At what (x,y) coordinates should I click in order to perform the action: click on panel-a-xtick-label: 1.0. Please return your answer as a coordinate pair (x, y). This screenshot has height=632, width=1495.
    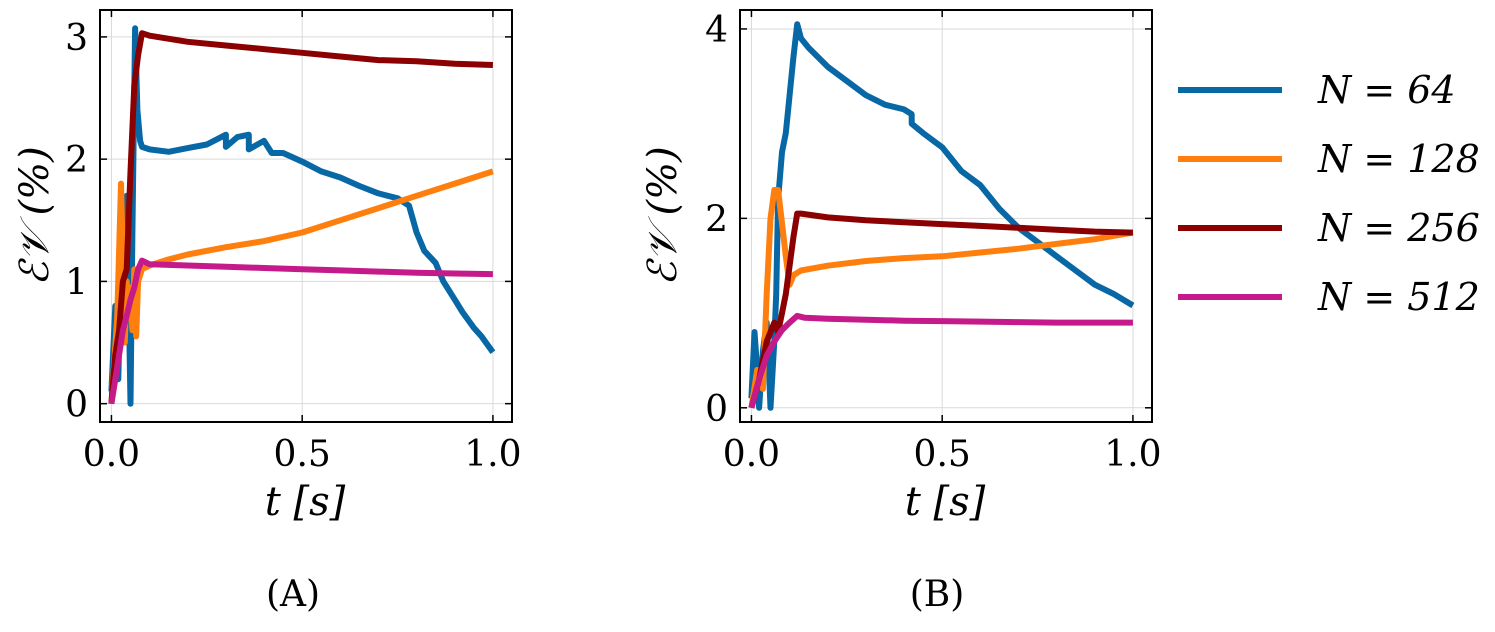
    Looking at the image, I should click on (492, 454).